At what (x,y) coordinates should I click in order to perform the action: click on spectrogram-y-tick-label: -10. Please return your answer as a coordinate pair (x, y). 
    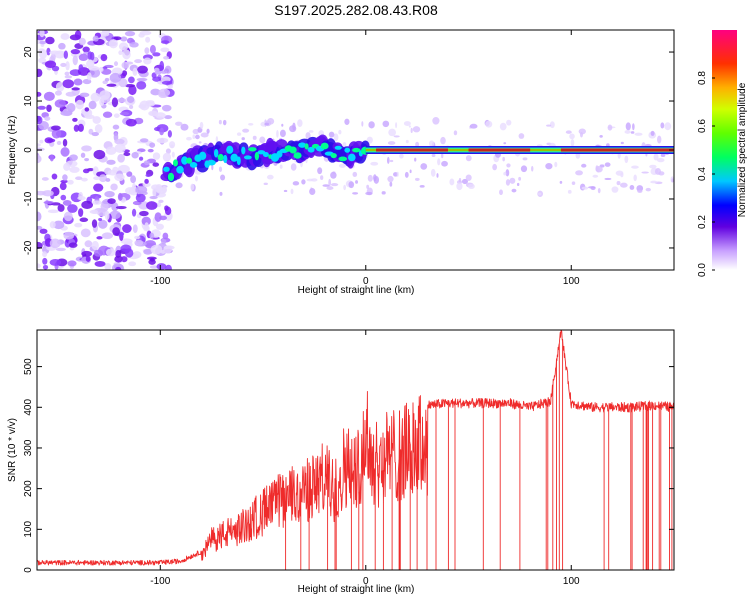
    Looking at the image, I should click on (28, 198).